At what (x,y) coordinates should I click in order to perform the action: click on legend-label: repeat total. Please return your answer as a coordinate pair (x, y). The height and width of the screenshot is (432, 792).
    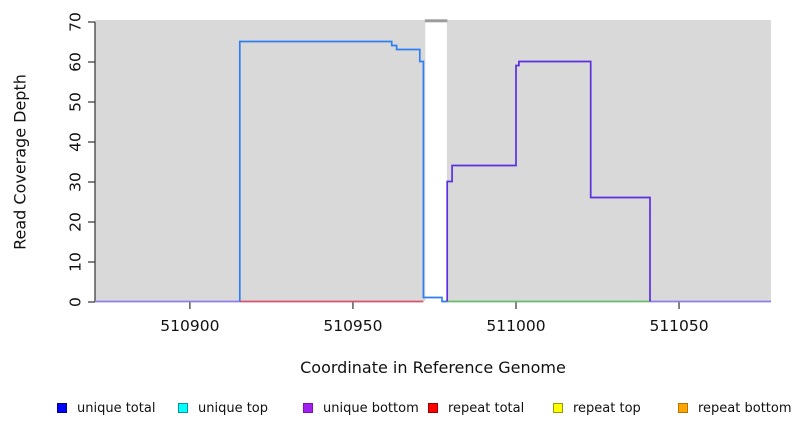
    Looking at the image, I should click on (486, 408).